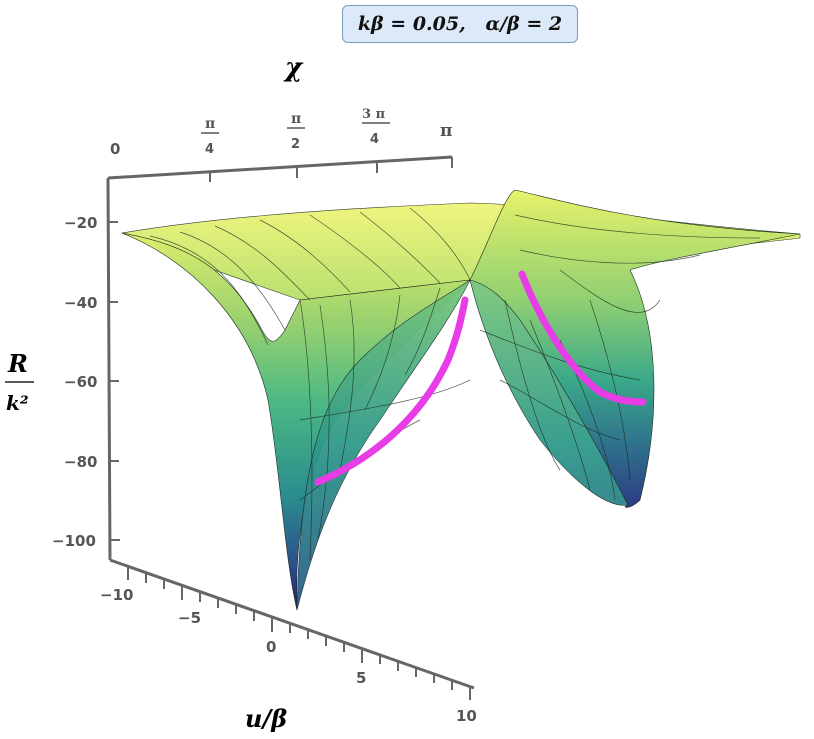 The width and height of the screenshot is (814, 739). I want to click on r-tick-100: −100, so click(74, 541).